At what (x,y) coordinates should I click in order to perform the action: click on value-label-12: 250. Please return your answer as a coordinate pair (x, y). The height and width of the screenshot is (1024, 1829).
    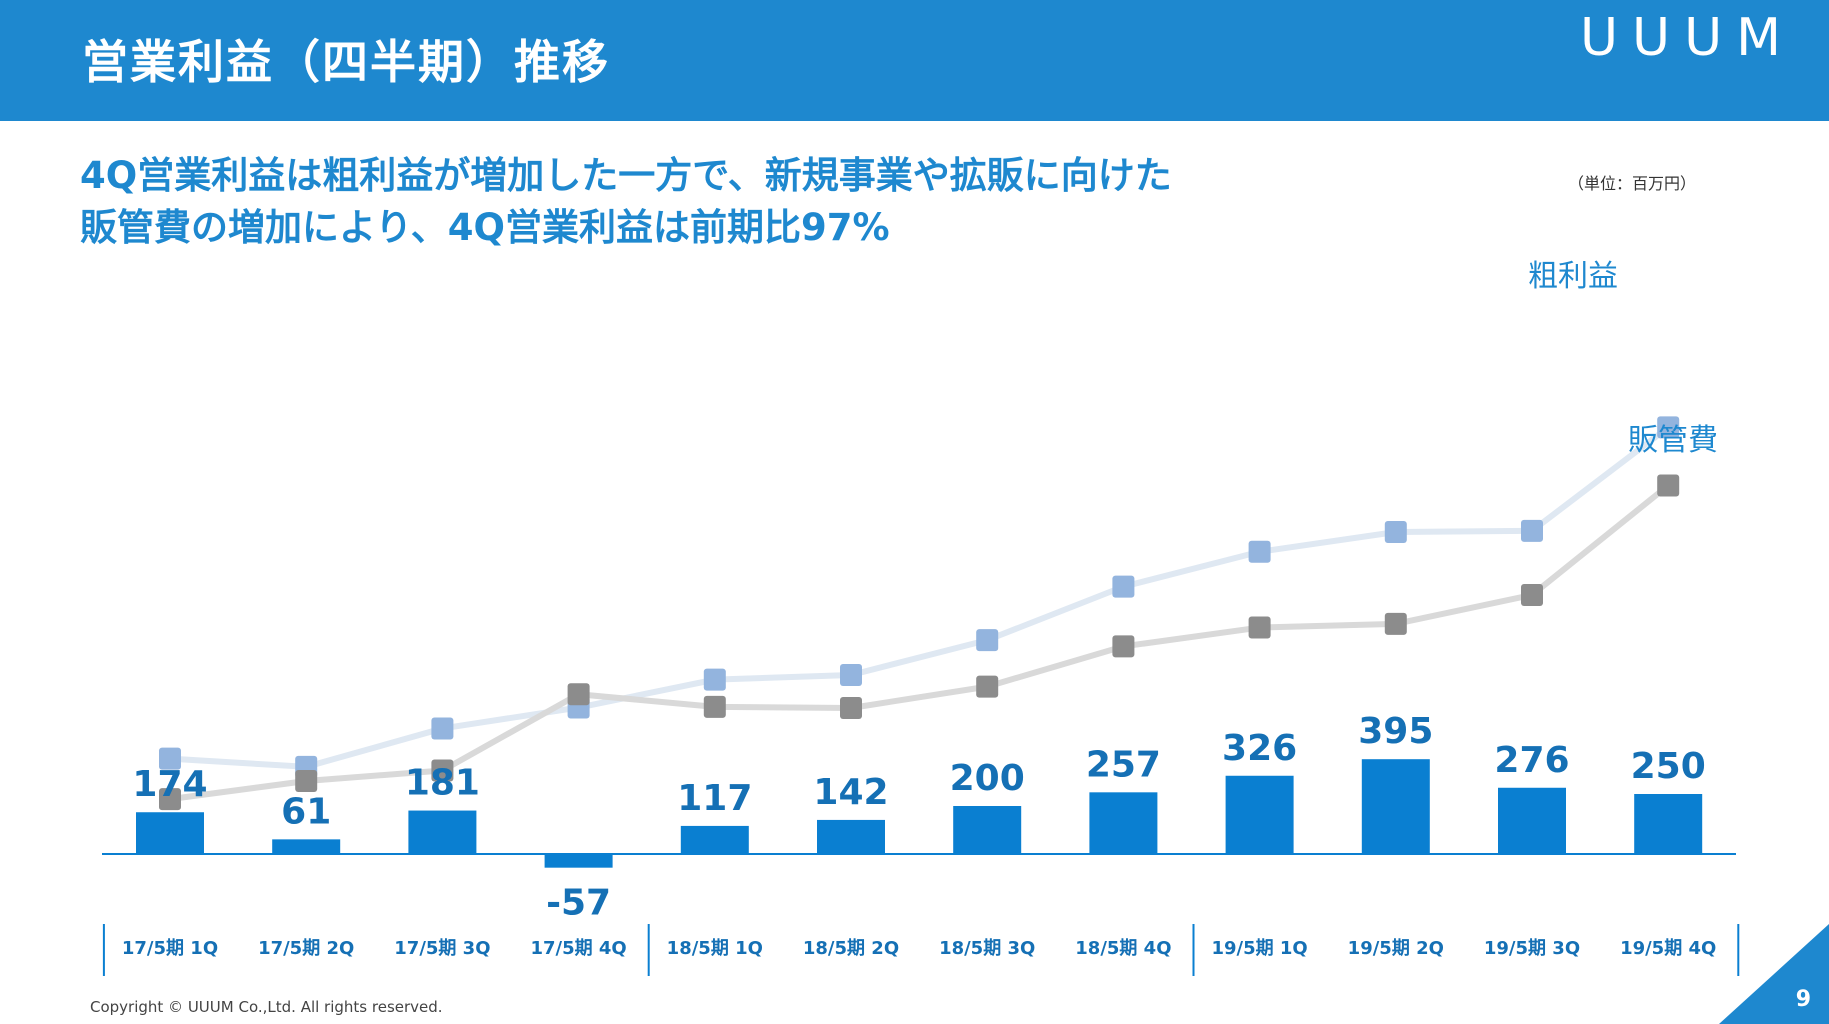
    Looking at the image, I should click on (1668, 766).